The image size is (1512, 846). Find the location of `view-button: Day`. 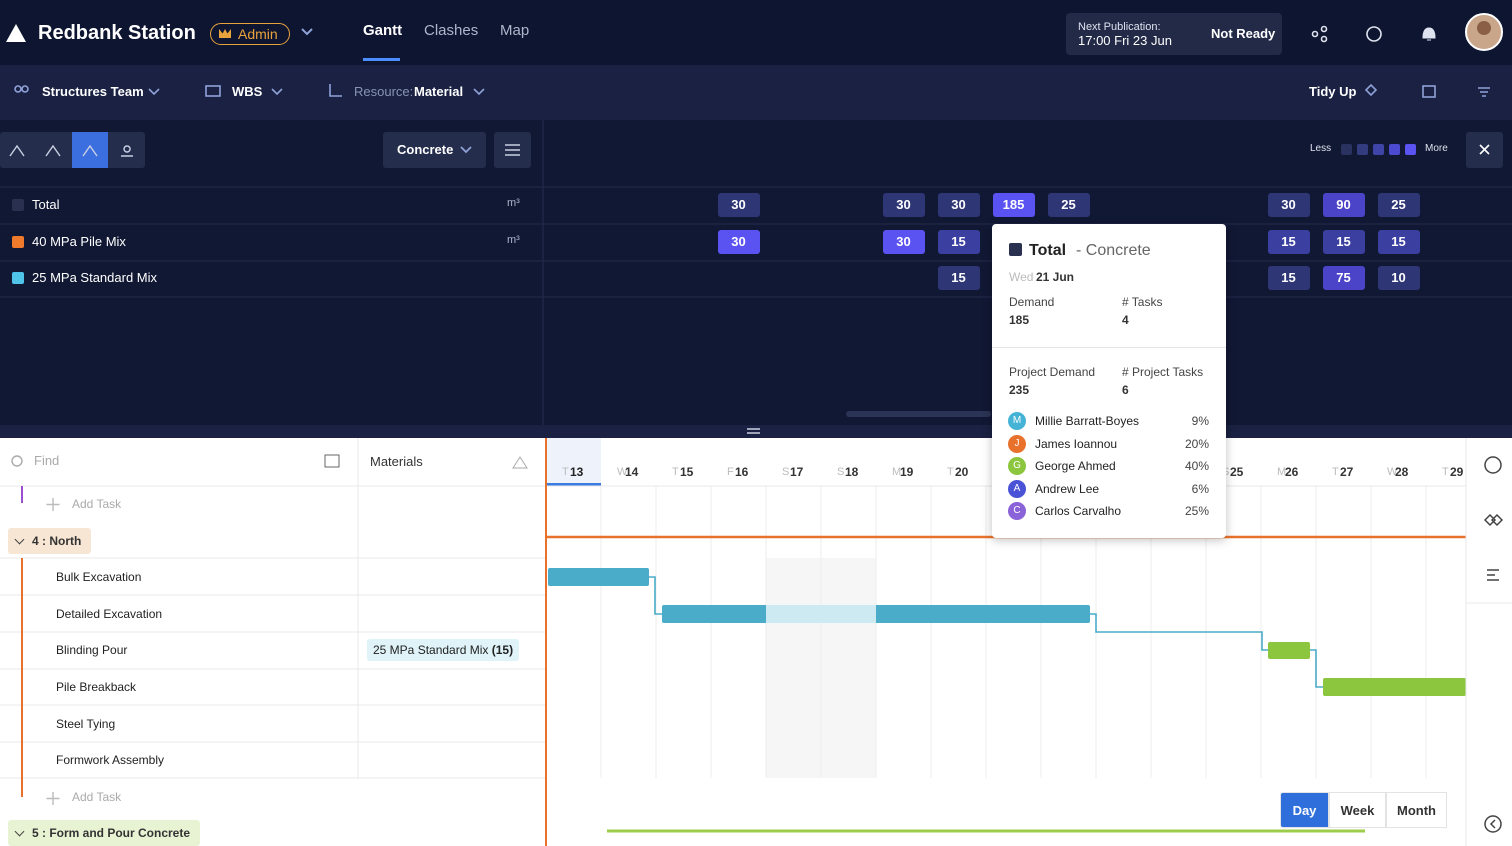

view-button: Day is located at coordinates (1304, 810).